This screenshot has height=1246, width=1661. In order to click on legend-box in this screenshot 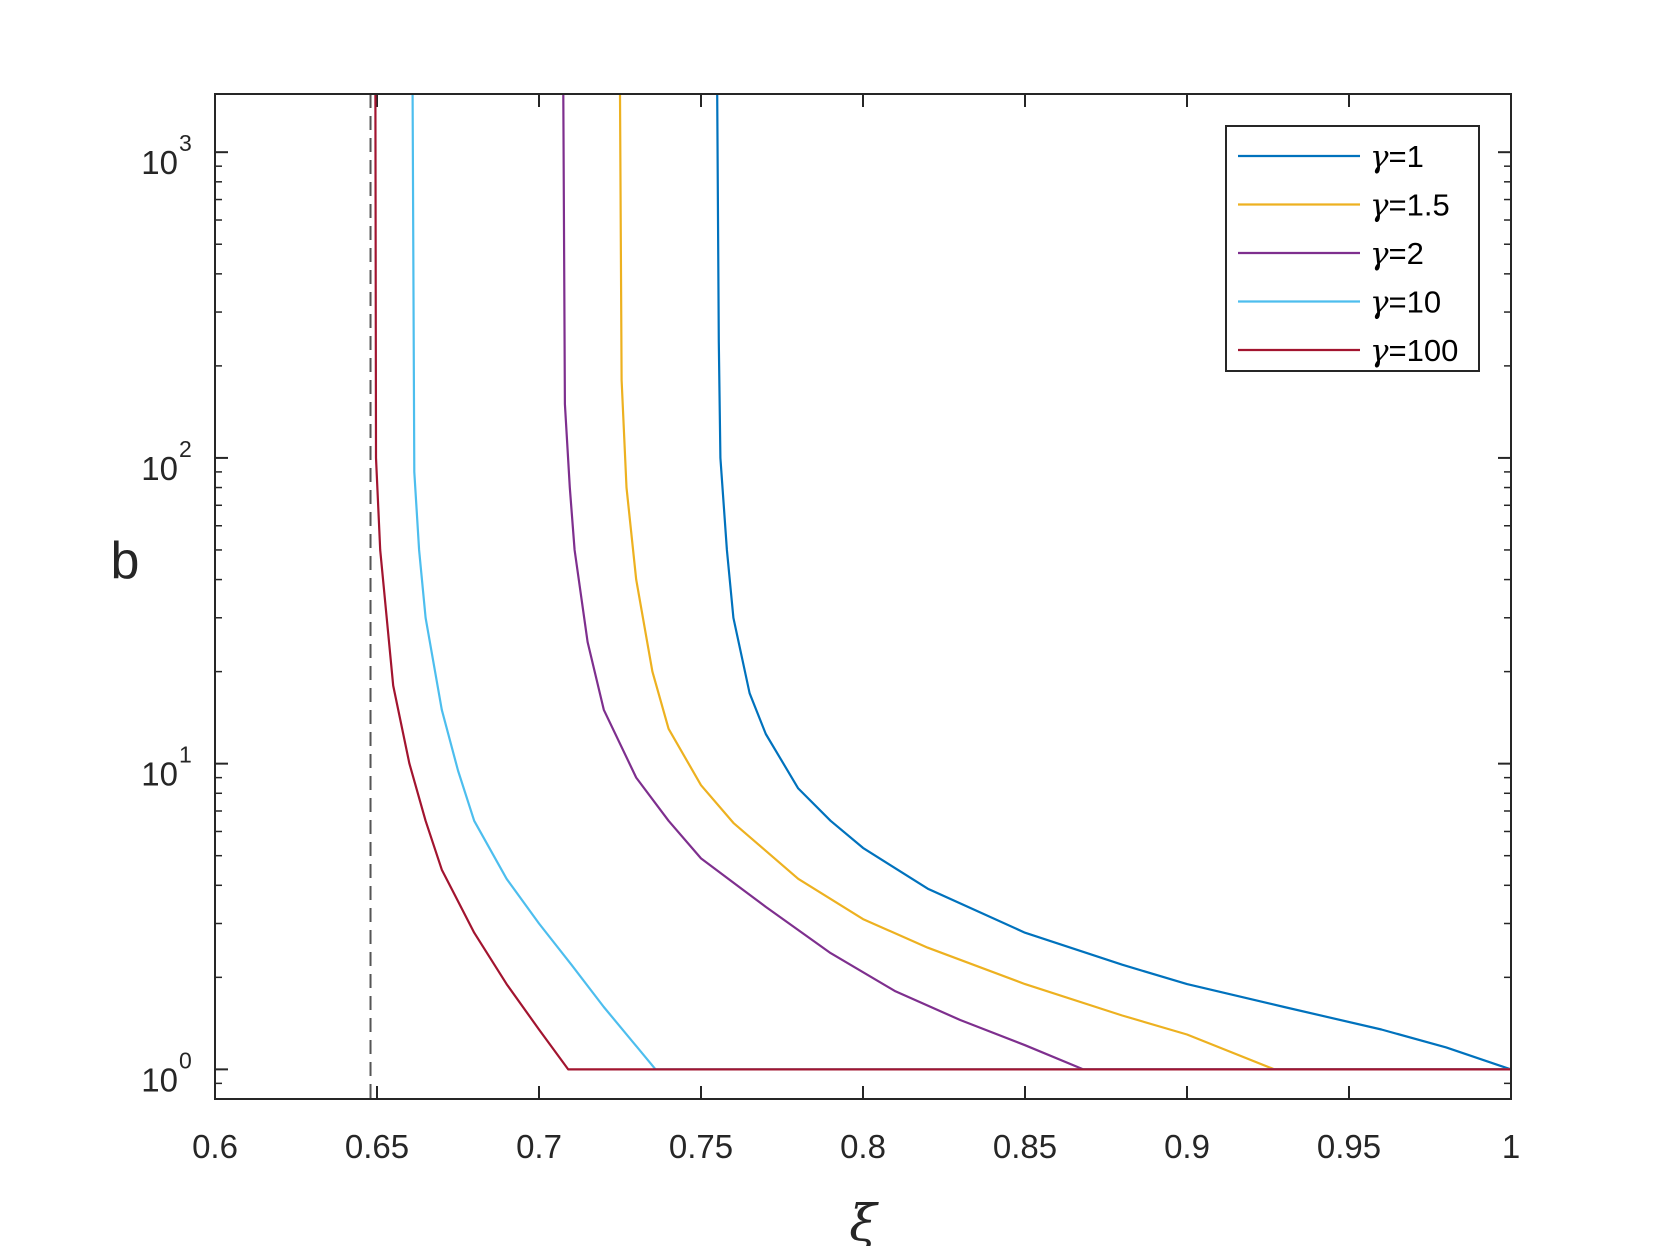, I will do `click(1352, 248)`.